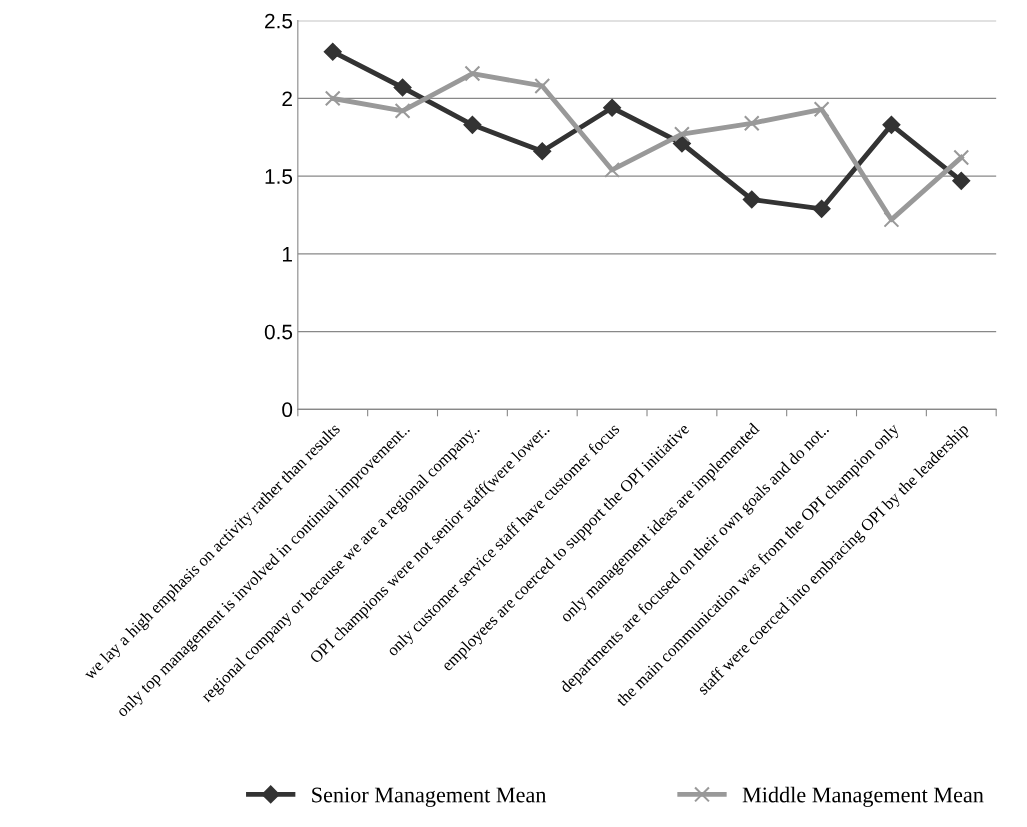 This screenshot has width=1027, height=827. I want to click on legend-label: Middle Management Mean, so click(863, 796).